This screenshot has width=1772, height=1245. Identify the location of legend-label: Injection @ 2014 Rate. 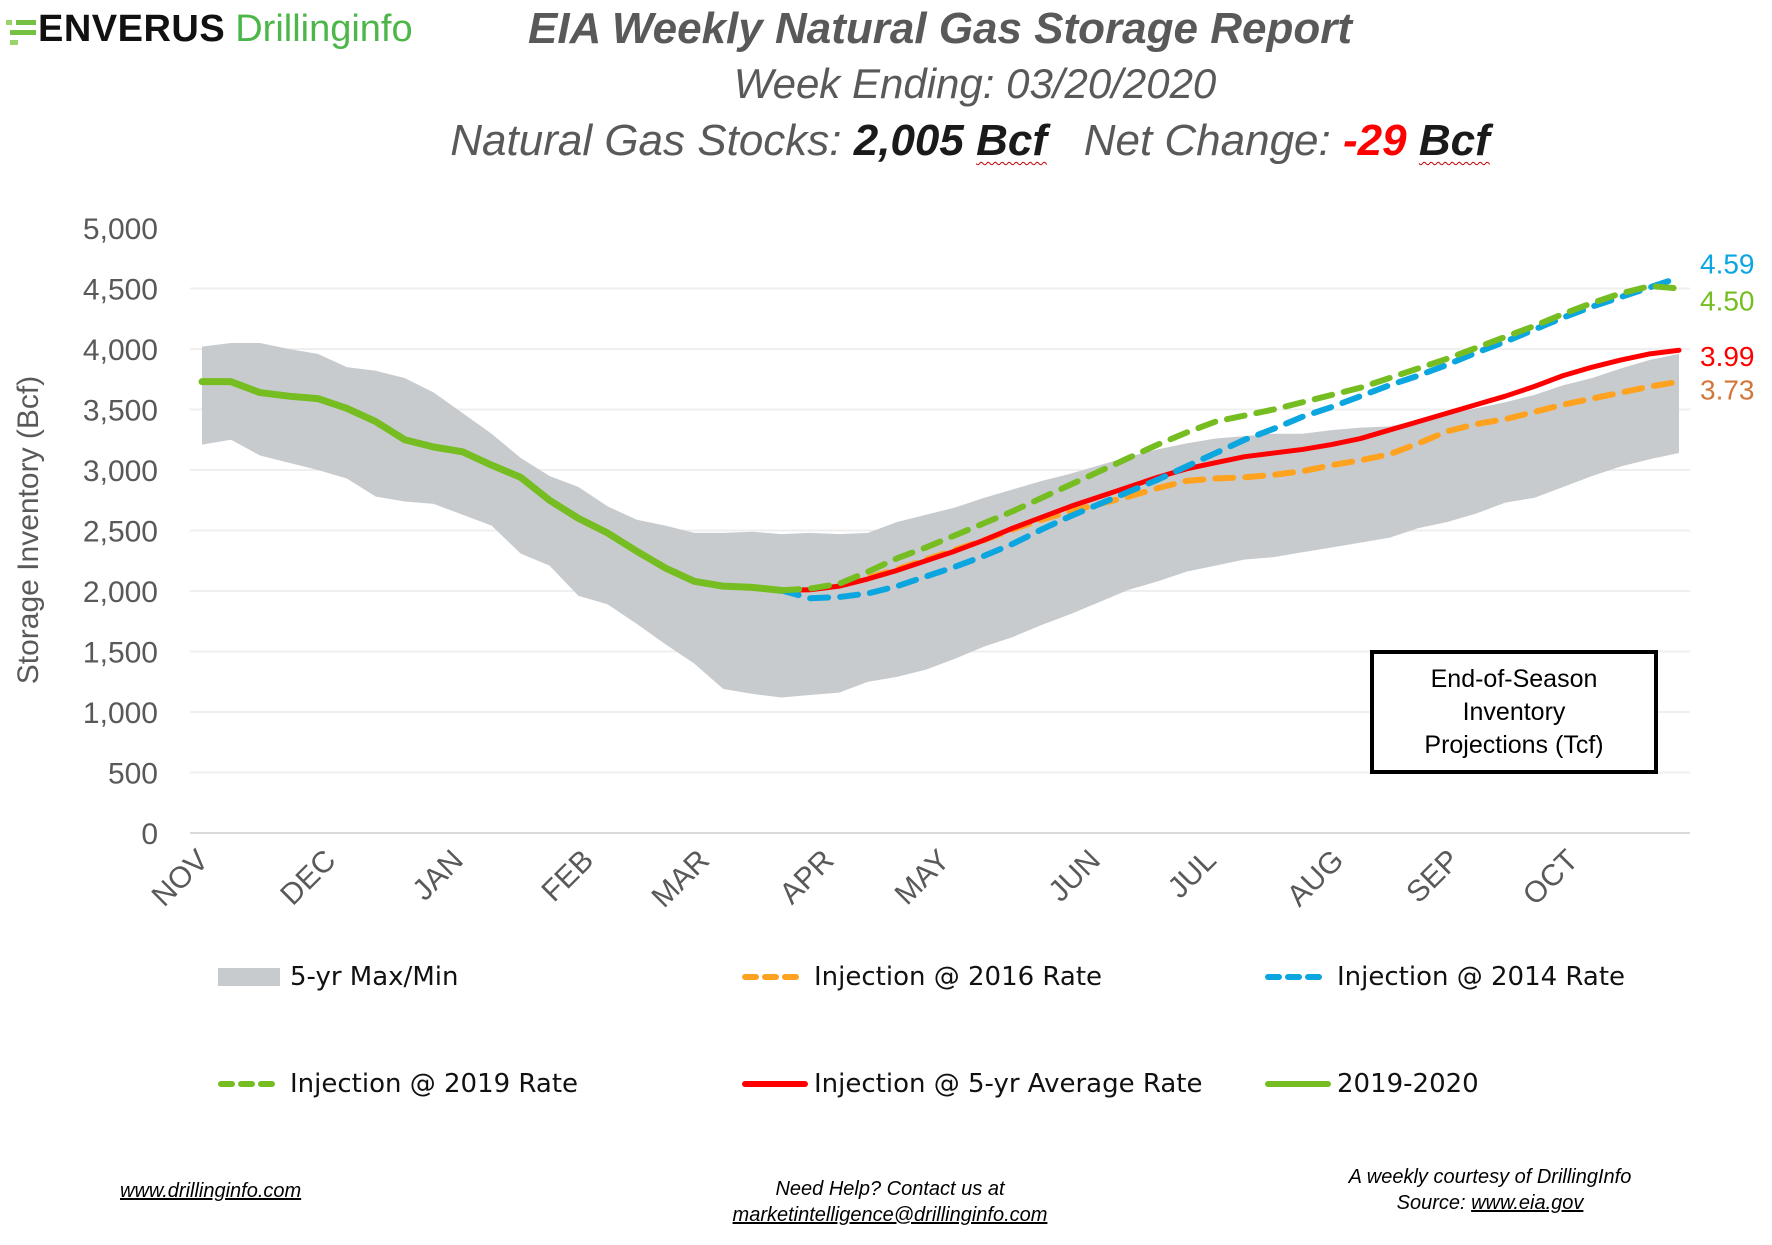
(1481, 977).